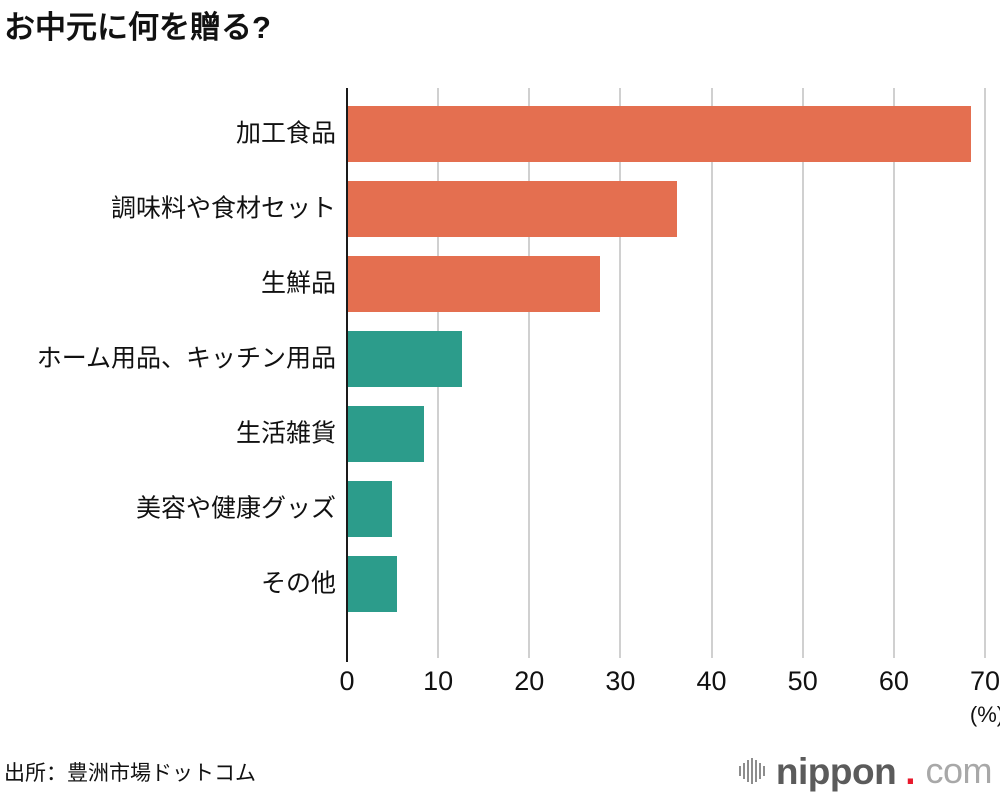 The image size is (1000, 796). I want to click on sound-bars-icon, so click(751, 771).